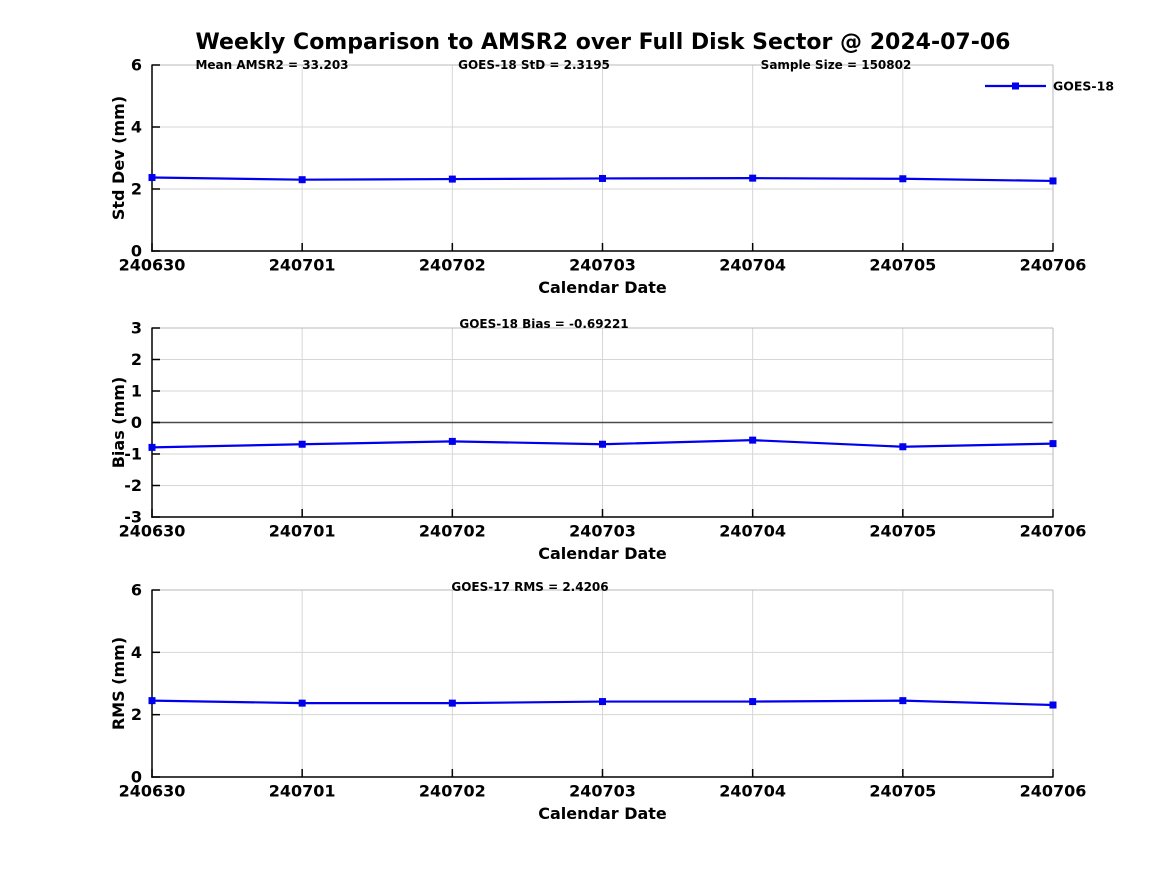  Describe the element at coordinates (271, 65) in the screenshot. I see `stat-annotation: Mean AMSR2 = 33.203` at that location.